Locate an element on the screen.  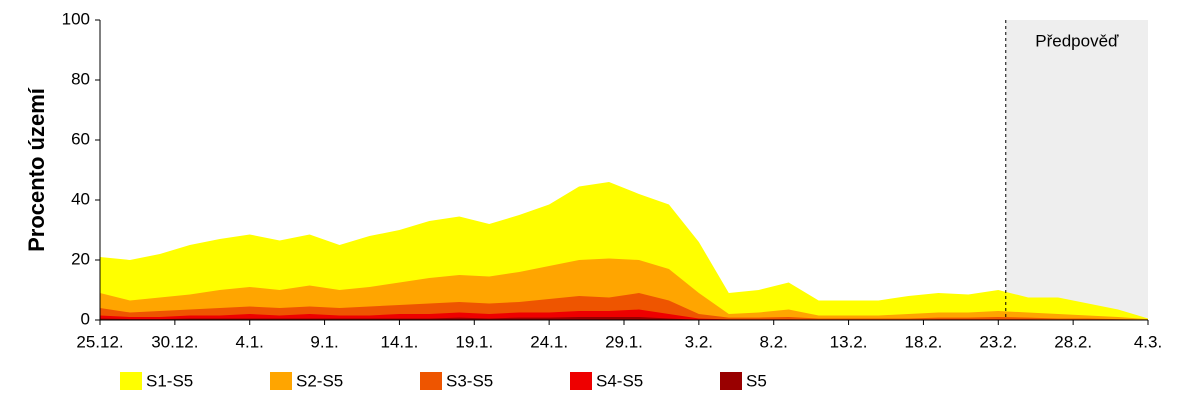
x-tick-label: 9.1. is located at coordinates (324, 341).